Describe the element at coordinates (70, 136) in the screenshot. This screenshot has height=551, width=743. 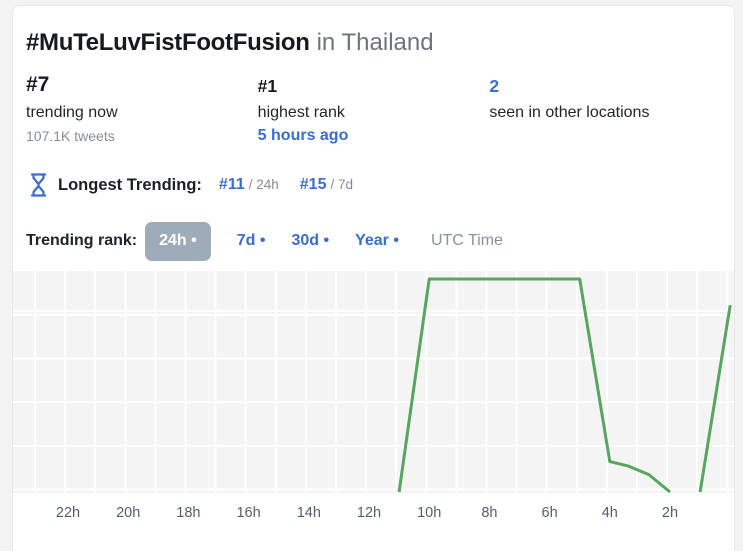
I see `tweet-count: 107.1K tweets` at that location.